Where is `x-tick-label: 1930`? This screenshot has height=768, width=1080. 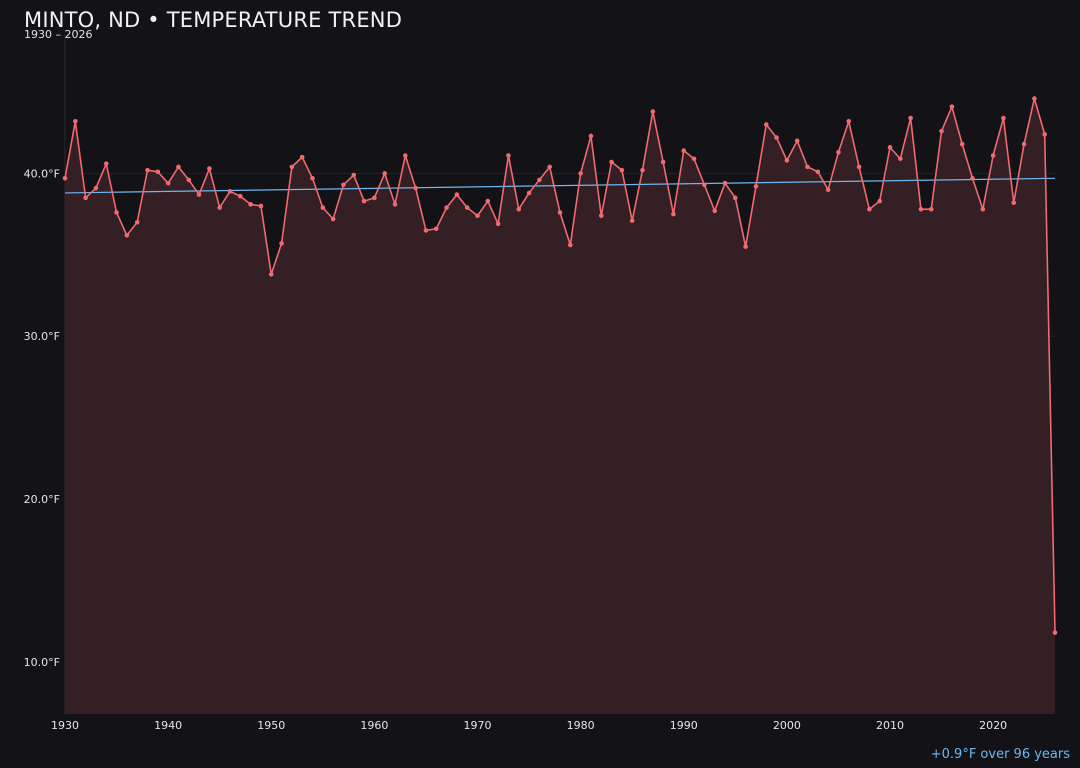
x-tick-label: 1930 is located at coordinates (65, 725).